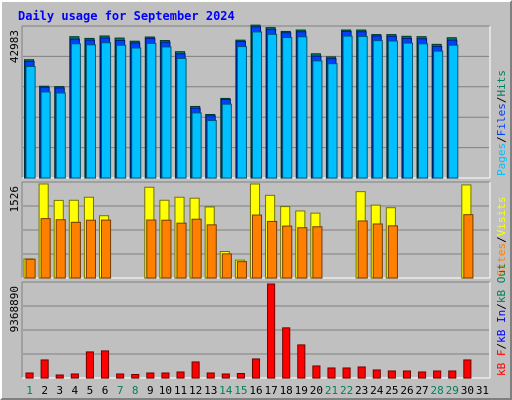 This screenshot has height=400, width=512. I want to click on x-tick-label: 10, so click(165, 390).